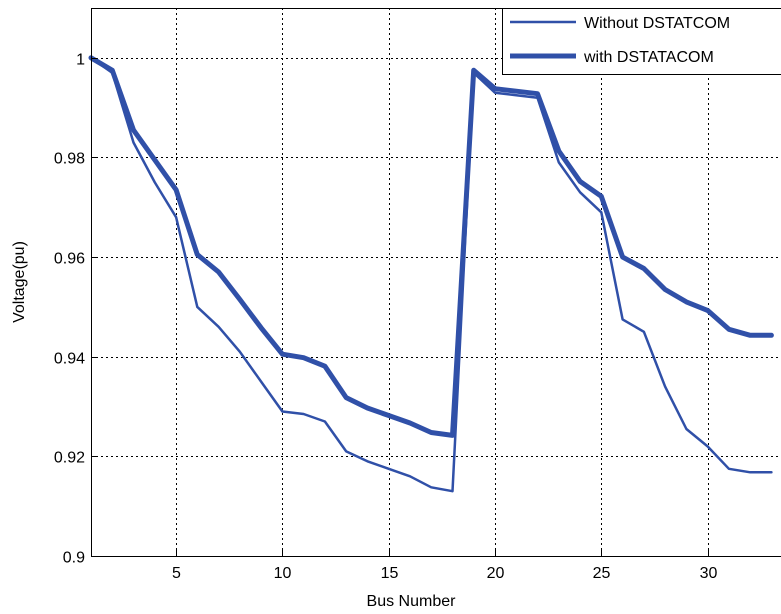  I want to click on legend: Without DSTATCOM with DSTATACOM, so click(641, 41).